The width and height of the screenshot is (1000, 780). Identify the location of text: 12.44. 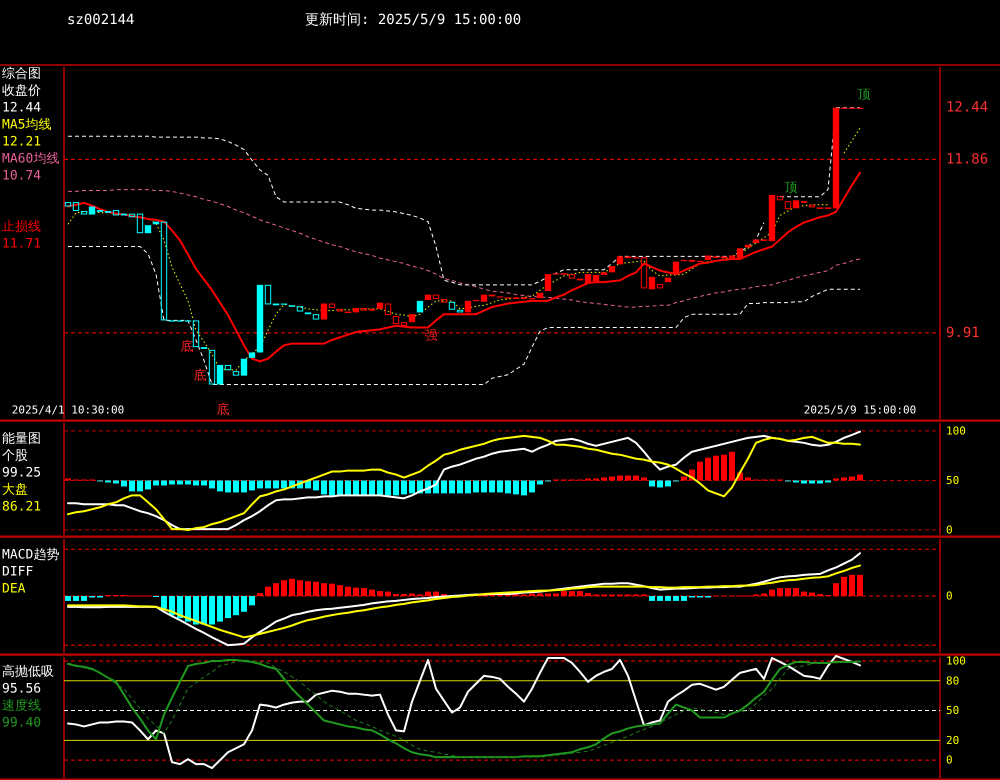
(22, 108).